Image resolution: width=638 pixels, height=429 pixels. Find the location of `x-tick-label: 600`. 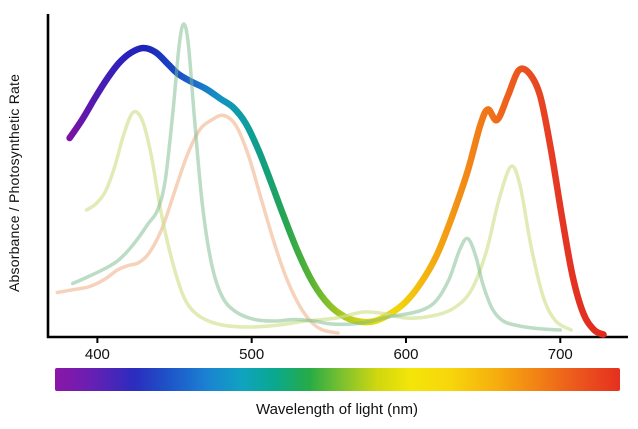

x-tick-label: 600 is located at coordinates (405, 354).